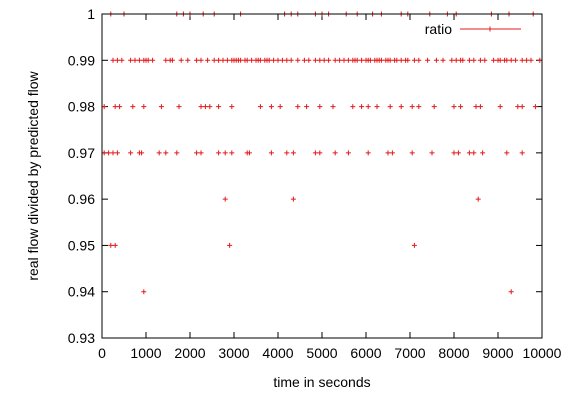 The image size is (578, 396). I want to click on x-tick-label: 1000, so click(145, 353).